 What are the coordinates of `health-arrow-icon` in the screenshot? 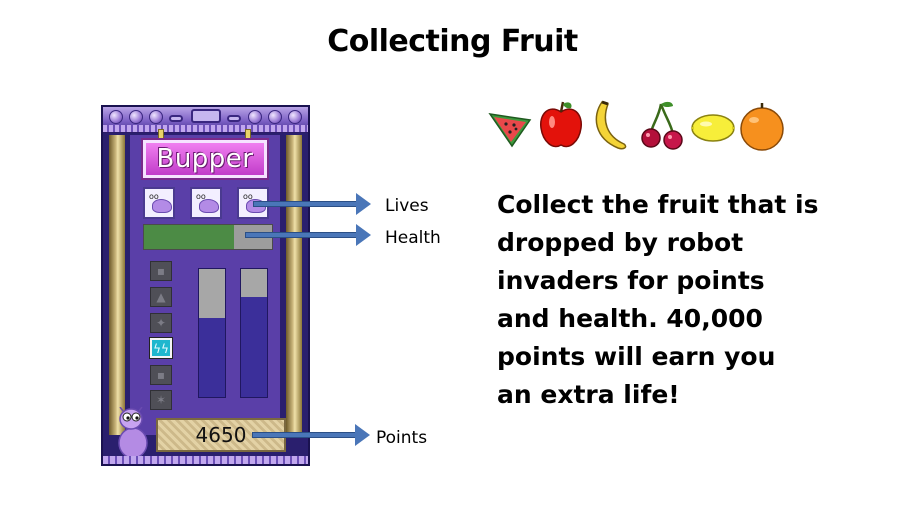 It's located at (308, 235).